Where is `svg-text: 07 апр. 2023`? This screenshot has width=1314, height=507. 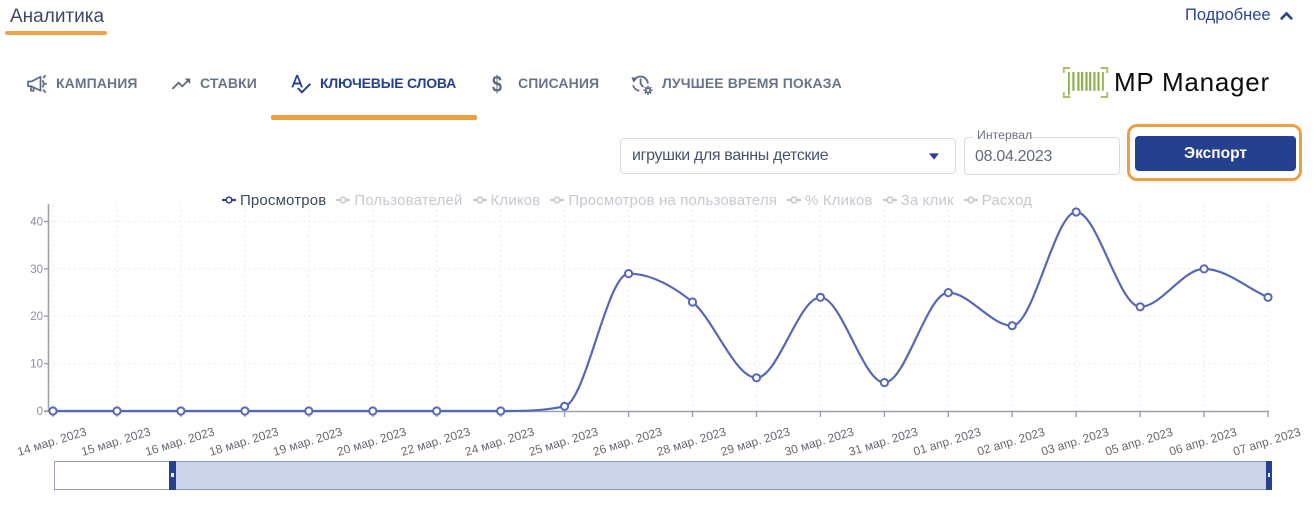
svg-text: 07 апр. 2023 is located at coordinates (1266, 442).